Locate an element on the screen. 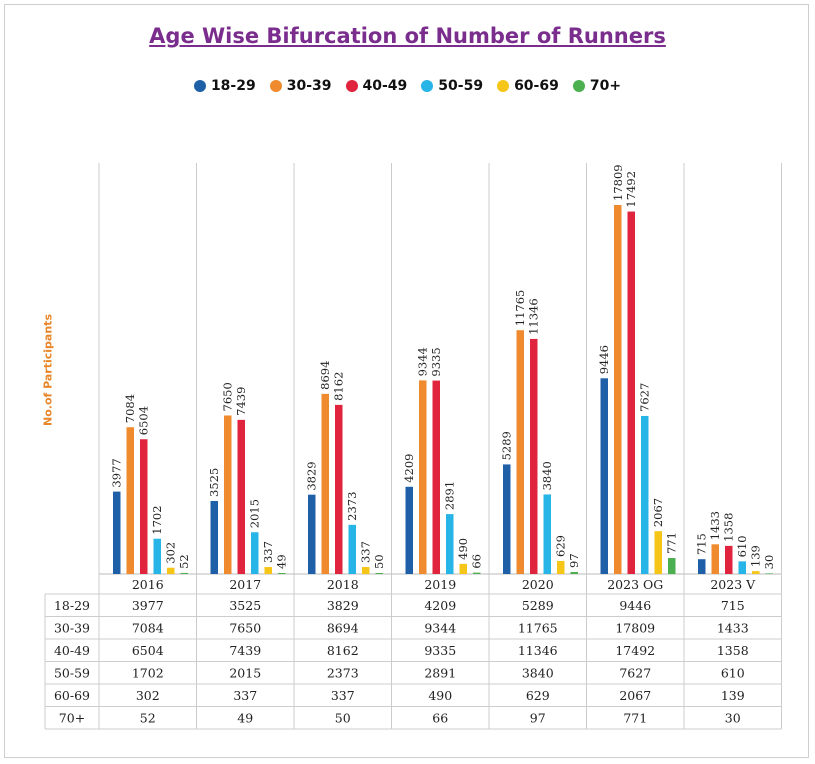  legend-item-18-29: 18-29 is located at coordinates (224, 86).